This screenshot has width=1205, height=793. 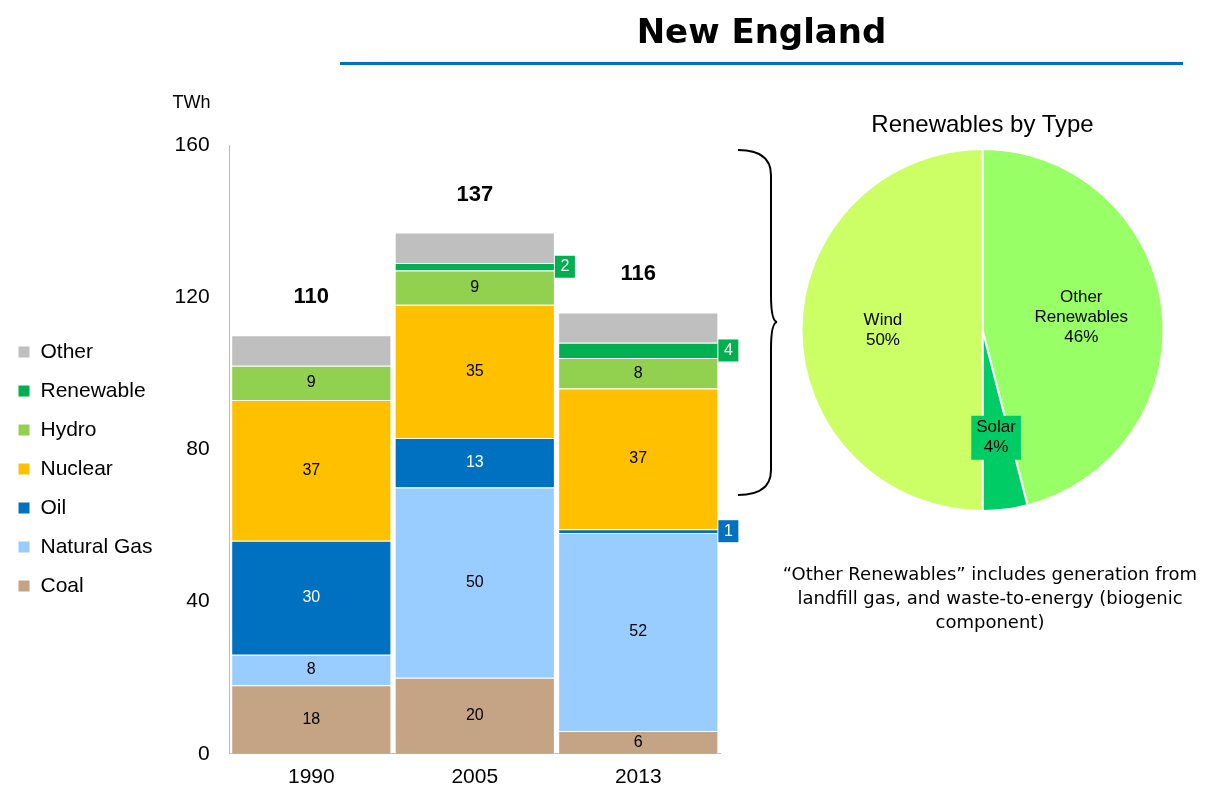 I want to click on legend-label: Oil, so click(x=53, y=506).